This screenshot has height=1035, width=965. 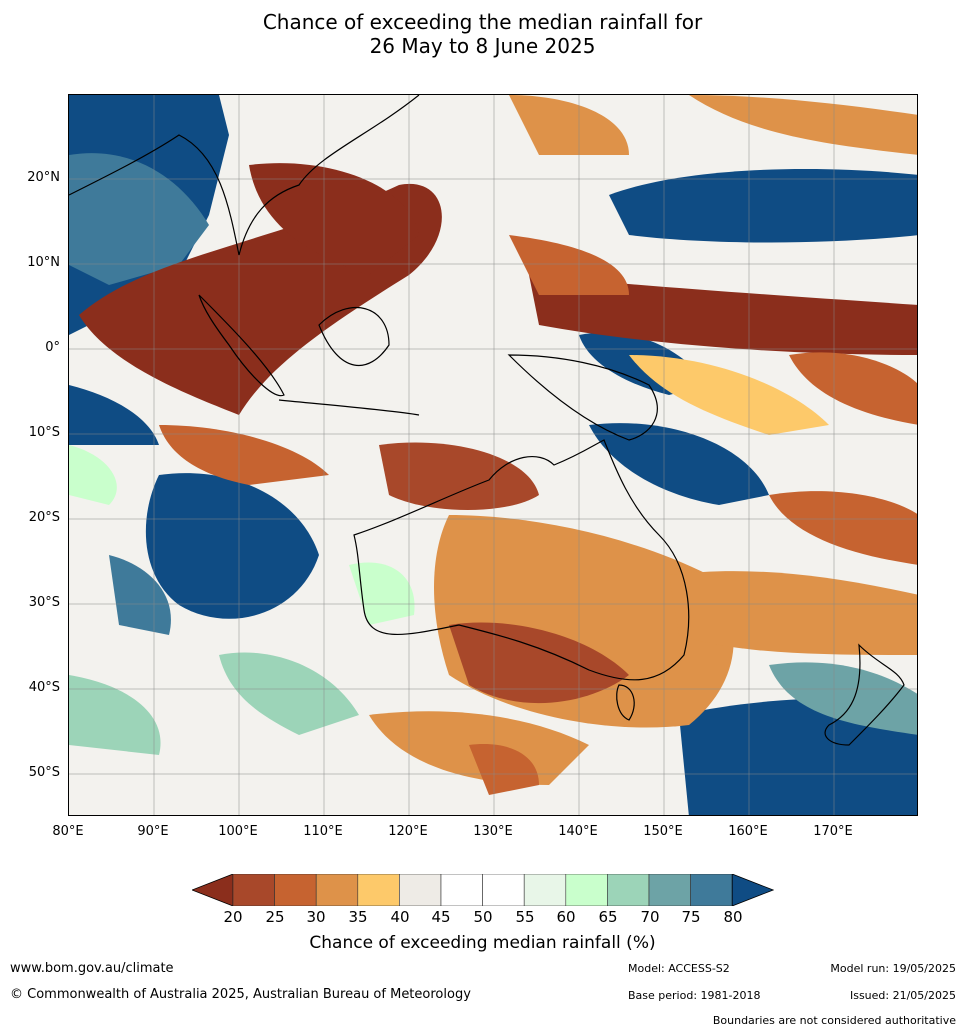 I want to click on colorbar-label: 75, so click(x=691, y=917).